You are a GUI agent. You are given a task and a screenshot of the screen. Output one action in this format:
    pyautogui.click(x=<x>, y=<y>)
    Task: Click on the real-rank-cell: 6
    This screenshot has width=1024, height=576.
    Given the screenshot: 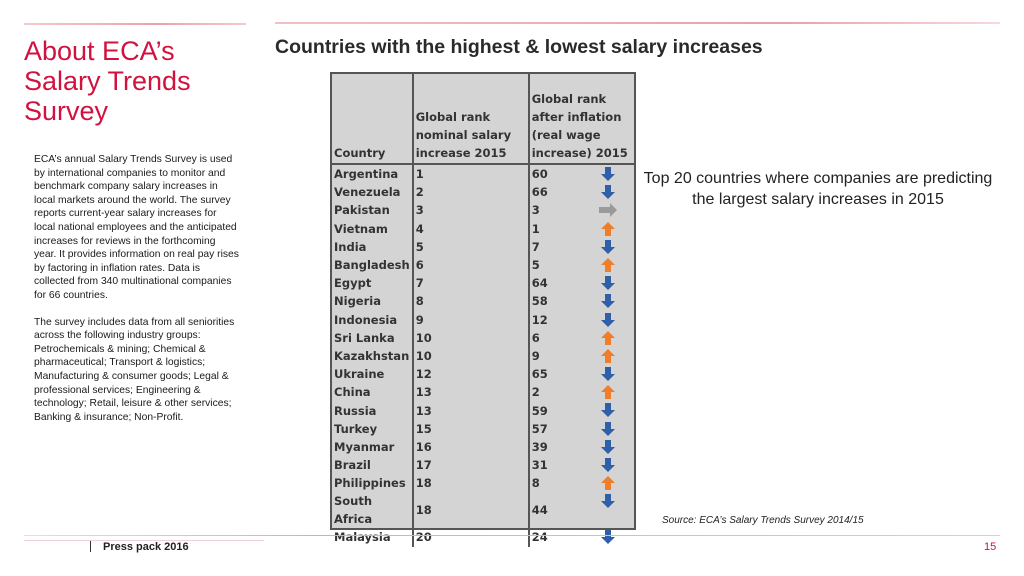 What is the action you would take?
    pyautogui.click(x=581, y=338)
    